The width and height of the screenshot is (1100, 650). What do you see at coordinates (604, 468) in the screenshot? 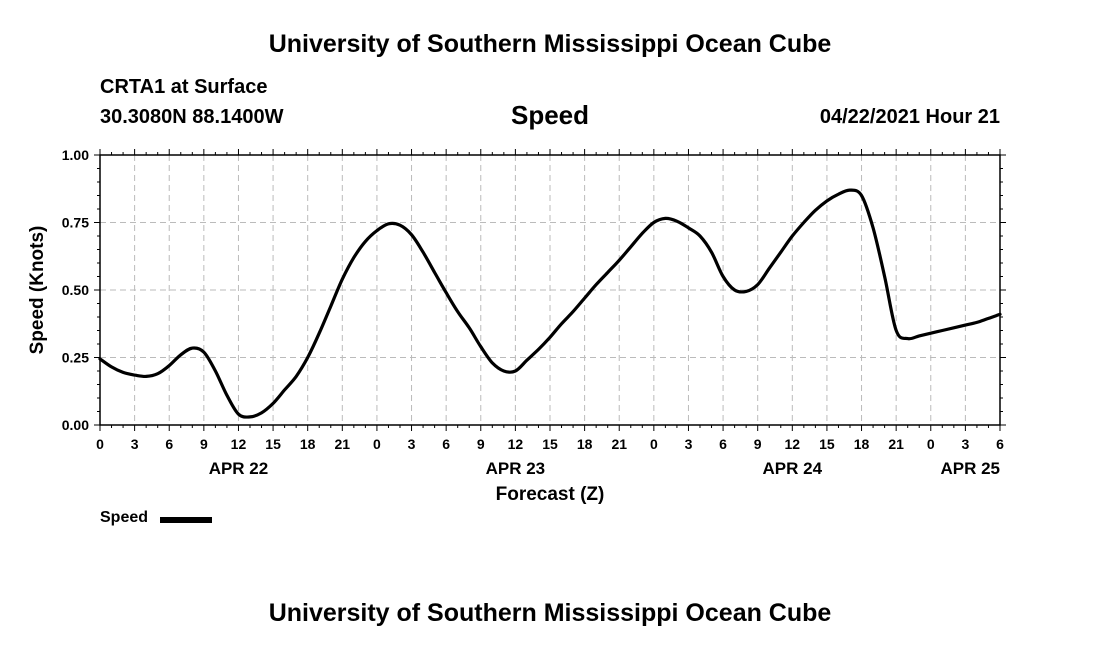
I see `x-axis-date-labels: APR 22 APR 23 APR 24 APR 25` at bounding box center [604, 468].